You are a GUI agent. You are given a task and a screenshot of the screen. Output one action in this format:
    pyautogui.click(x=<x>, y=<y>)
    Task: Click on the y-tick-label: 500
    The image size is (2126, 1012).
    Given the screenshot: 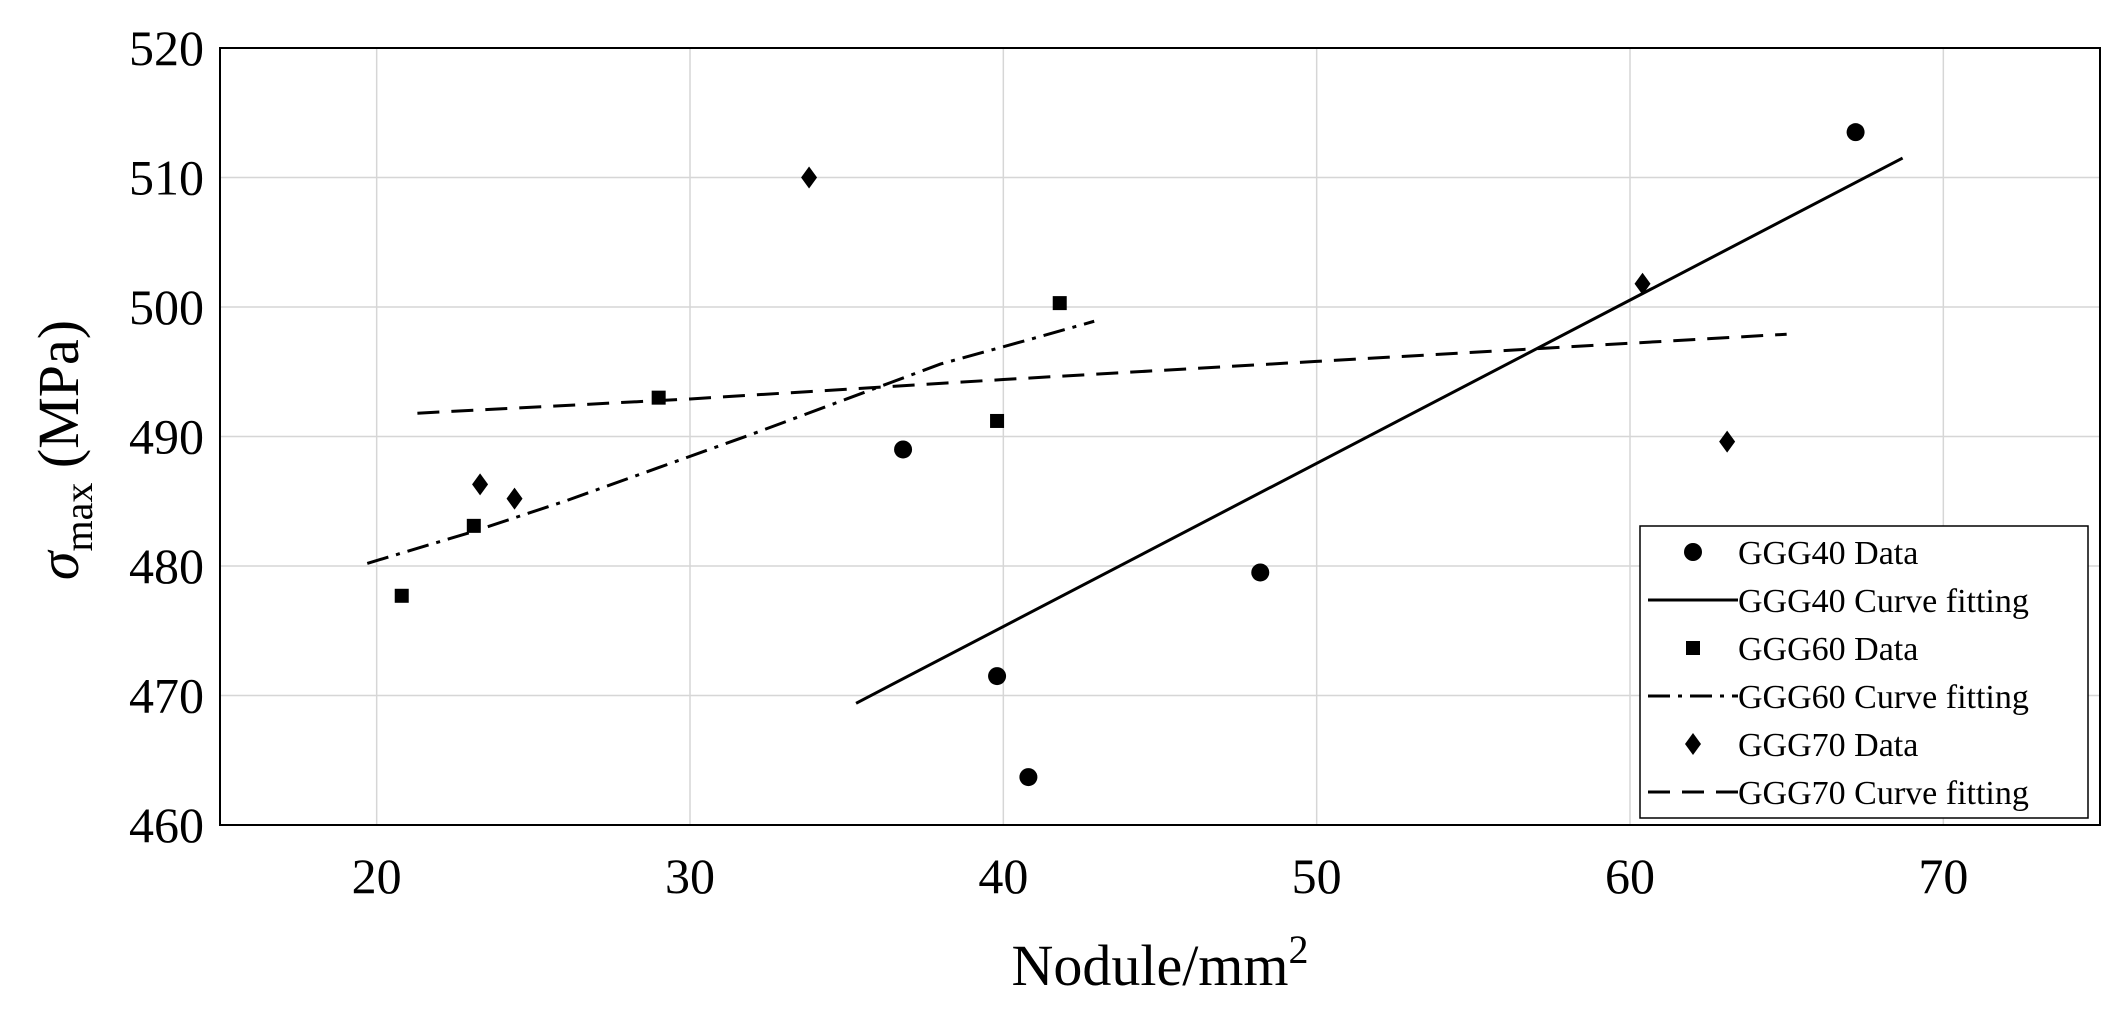 What is the action you would take?
    pyautogui.click(x=166, y=307)
    